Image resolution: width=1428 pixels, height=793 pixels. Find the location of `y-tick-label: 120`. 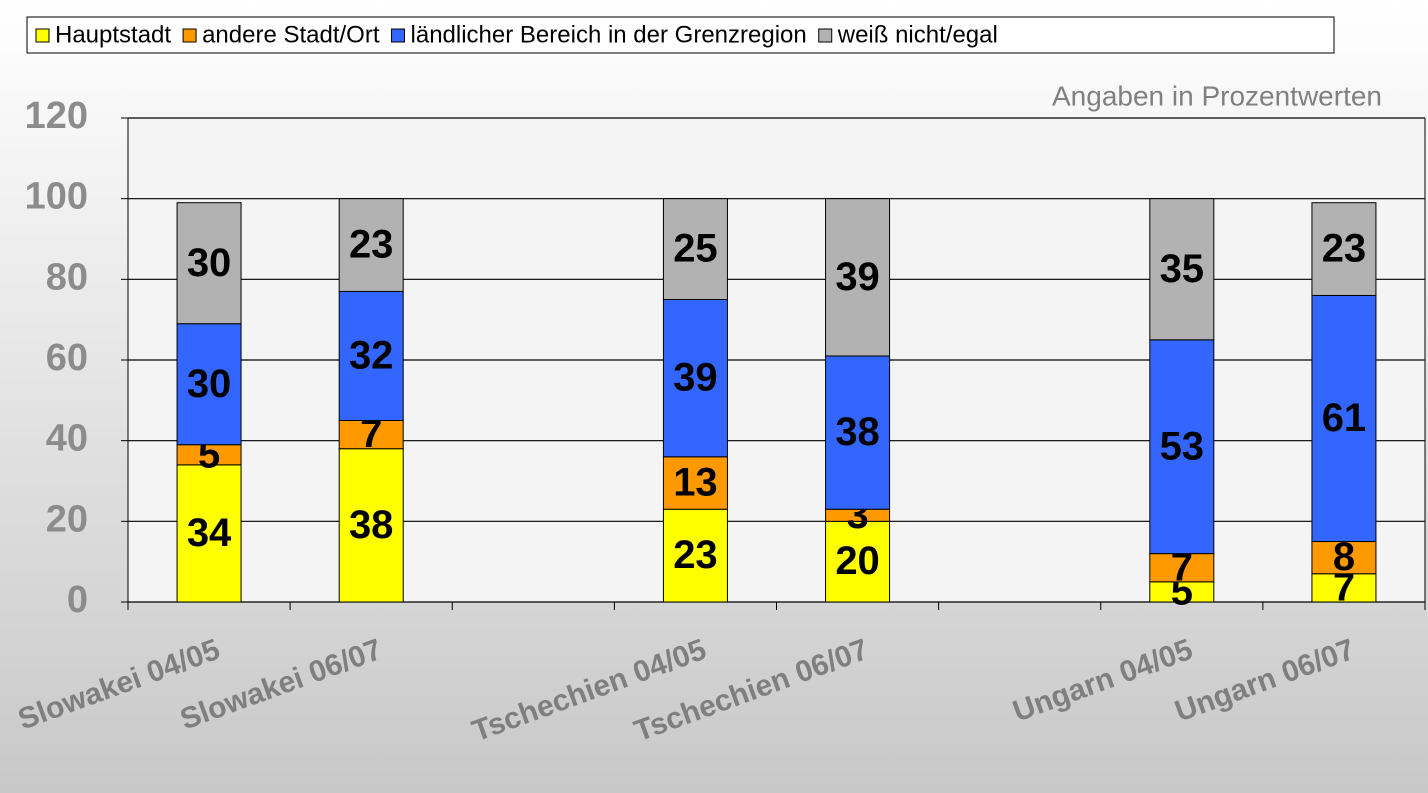

y-tick-label: 120 is located at coordinates (56, 116).